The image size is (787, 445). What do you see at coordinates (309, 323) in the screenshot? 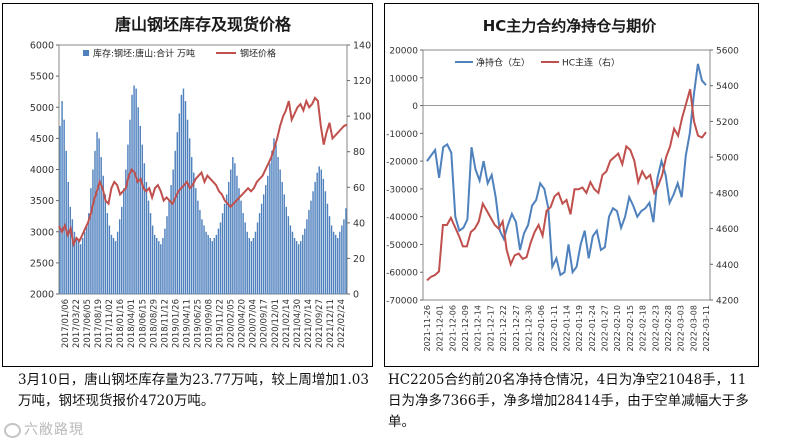
I see `x-tick-label: 2021/07/14` at bounding box center [309, 323].